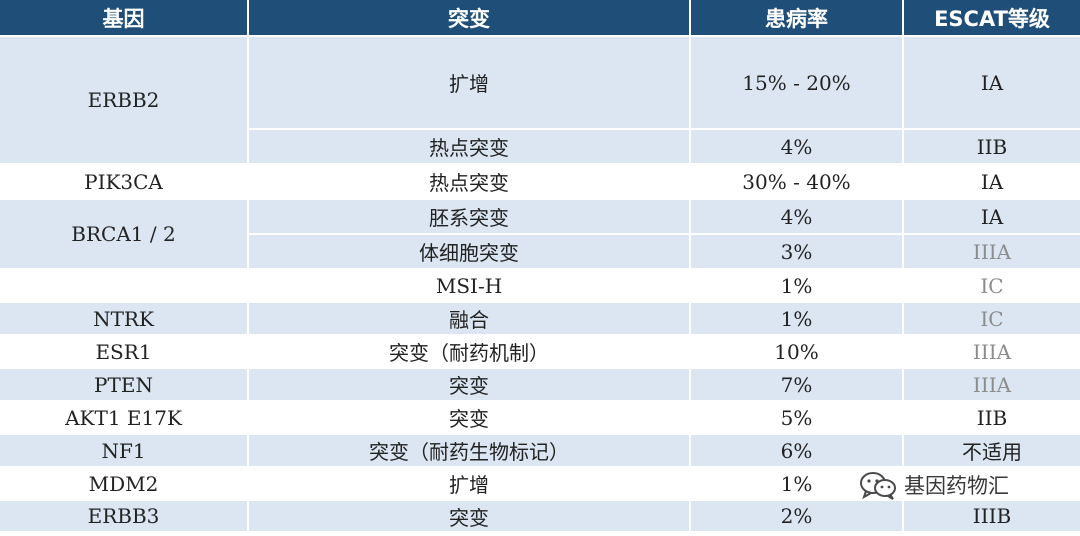 The height and width of the screenshot is (536, 1080). Describe the element at coordinates (469, 252) in the screenshot. I see `mutation-cell: 体细胞突变` at that location.